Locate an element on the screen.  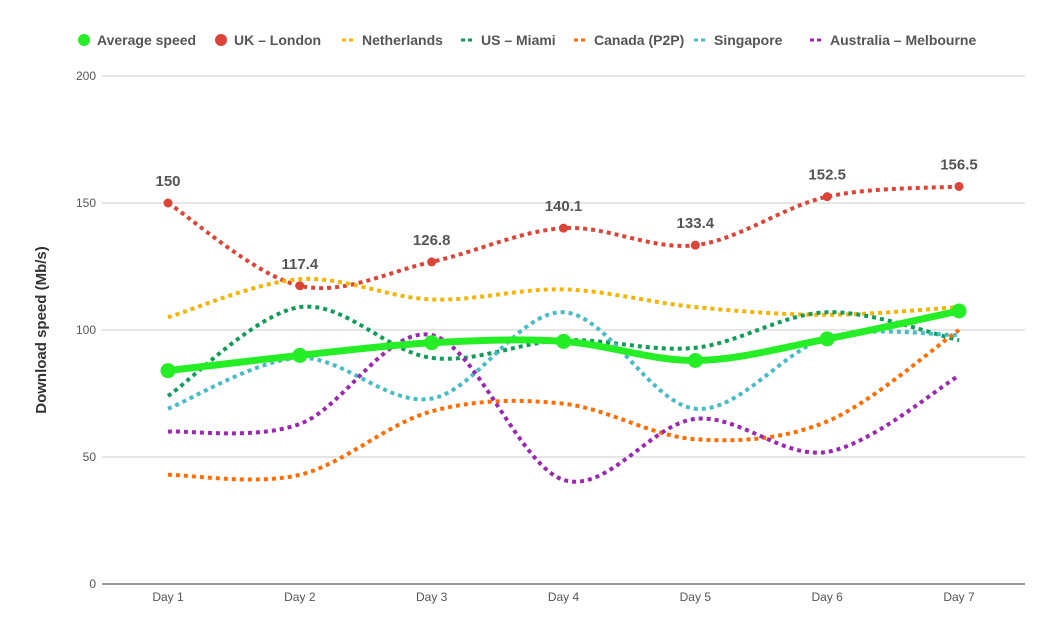
legend-label-average-speed: Average speed is located at coordinates (146, 40).